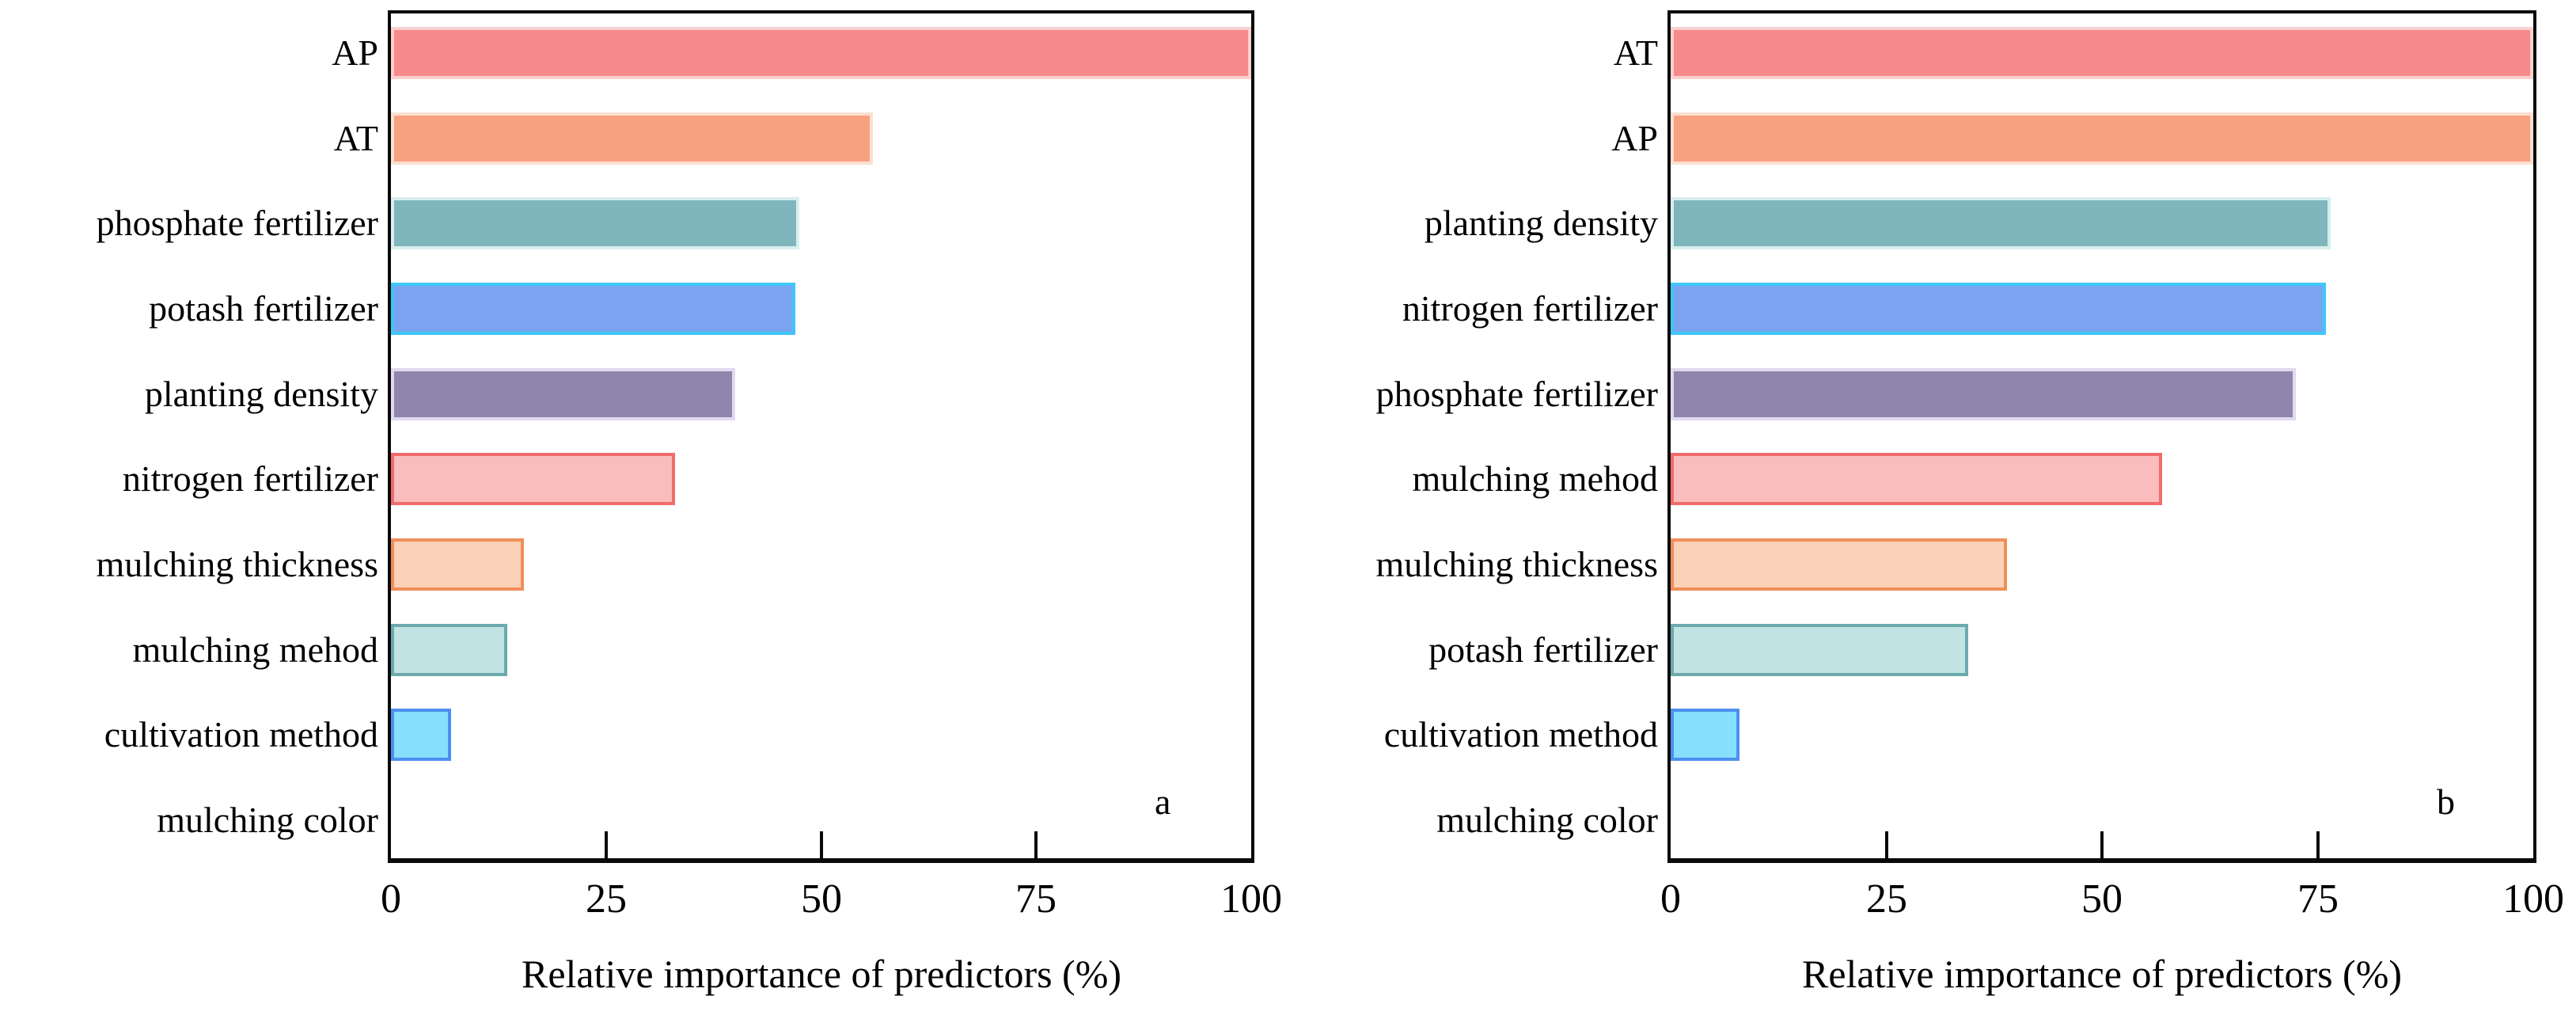  I want to click on panel-letter: b, so click(2446, 801).